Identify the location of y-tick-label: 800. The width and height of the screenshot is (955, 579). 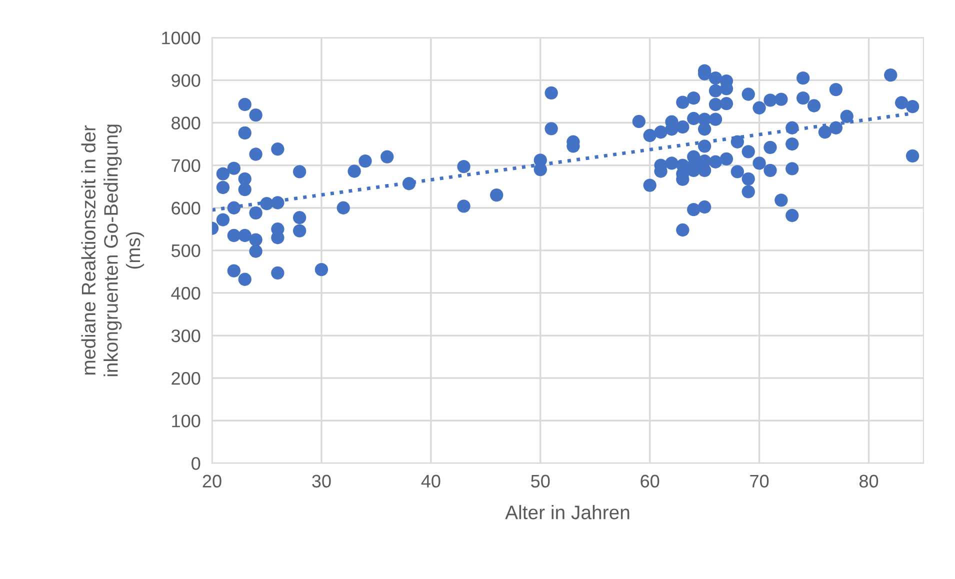
(186, 123).